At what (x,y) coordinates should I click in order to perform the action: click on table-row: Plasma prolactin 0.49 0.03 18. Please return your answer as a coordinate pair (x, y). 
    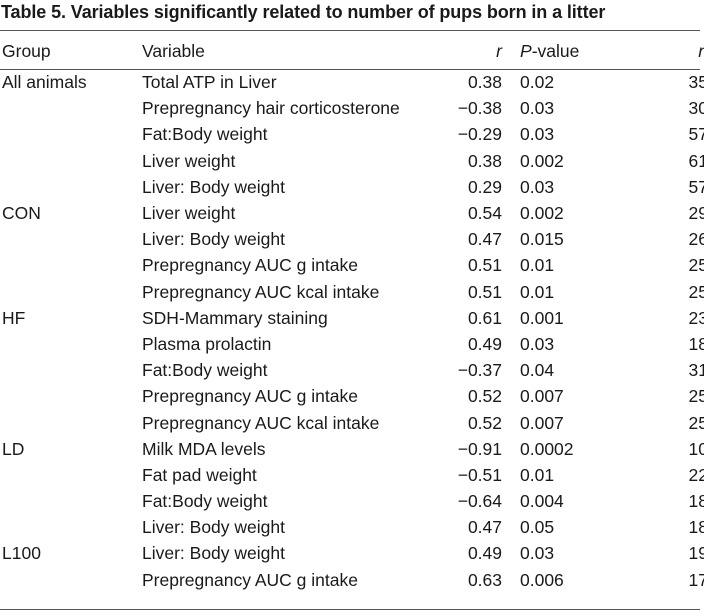
    Looking at the image, I should click on (352, 344).